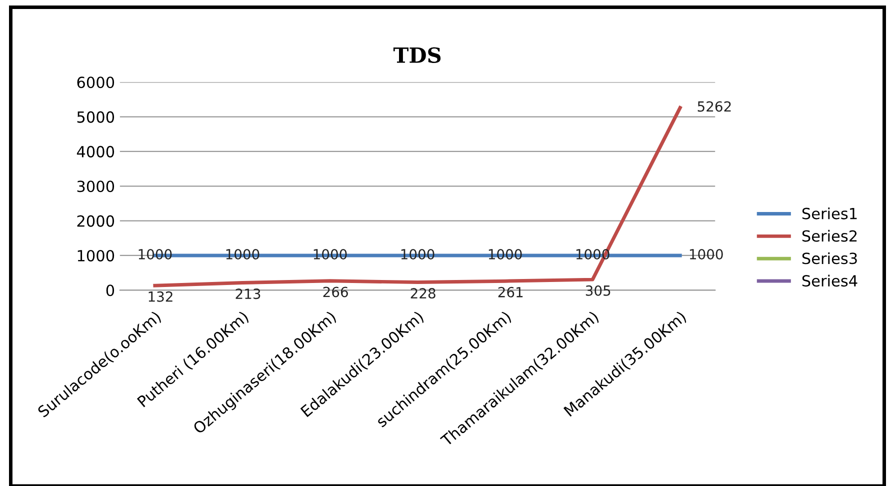 Image resolution: width=895 pixels, height=486 pixels. Describe the element at coordinates (829, 258) in the screenshot. I see `legend-label: Series3` at that location.